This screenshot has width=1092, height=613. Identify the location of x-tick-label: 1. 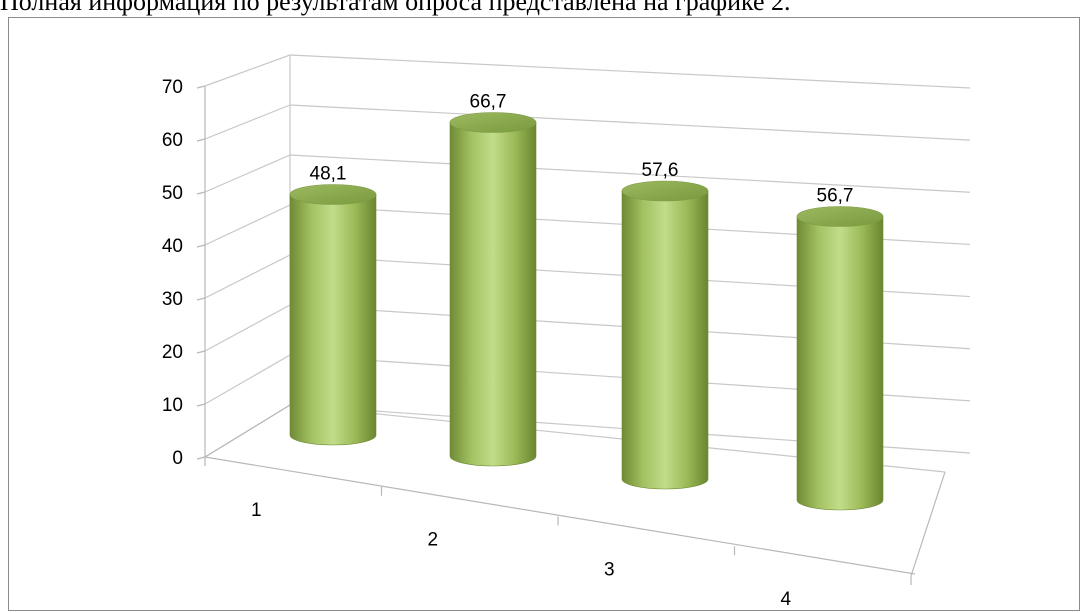
(256, 510).